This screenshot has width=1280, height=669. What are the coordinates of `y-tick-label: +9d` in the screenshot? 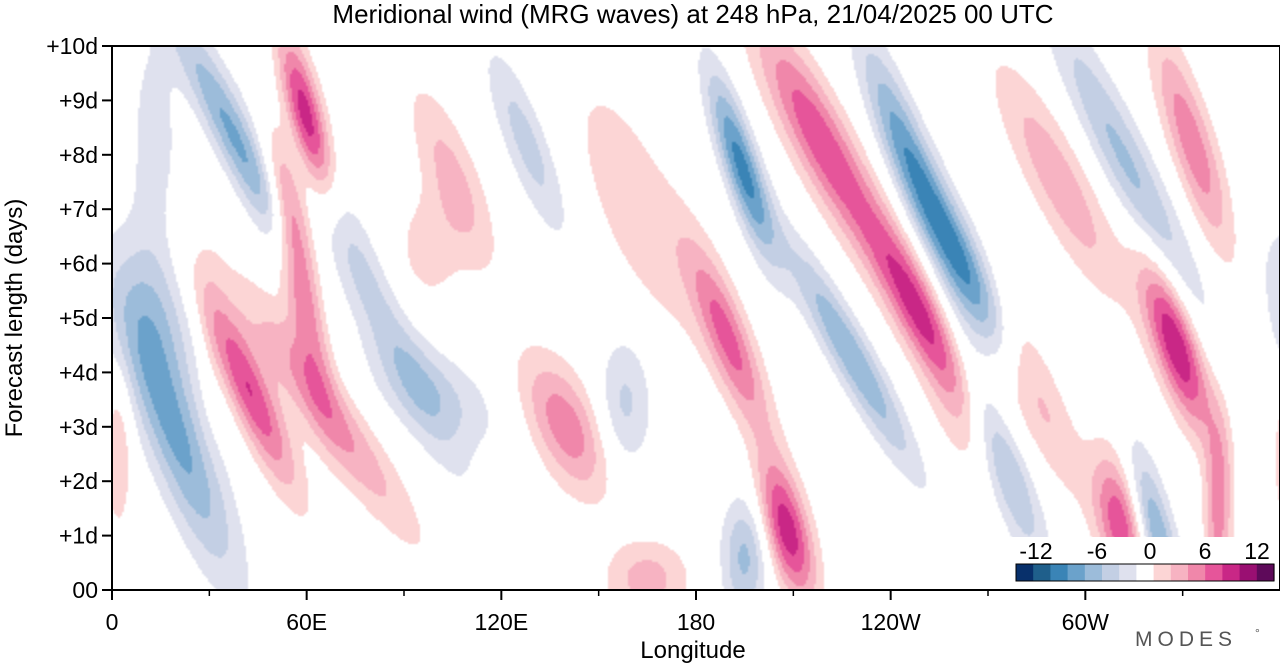 It's located at (78, 100).